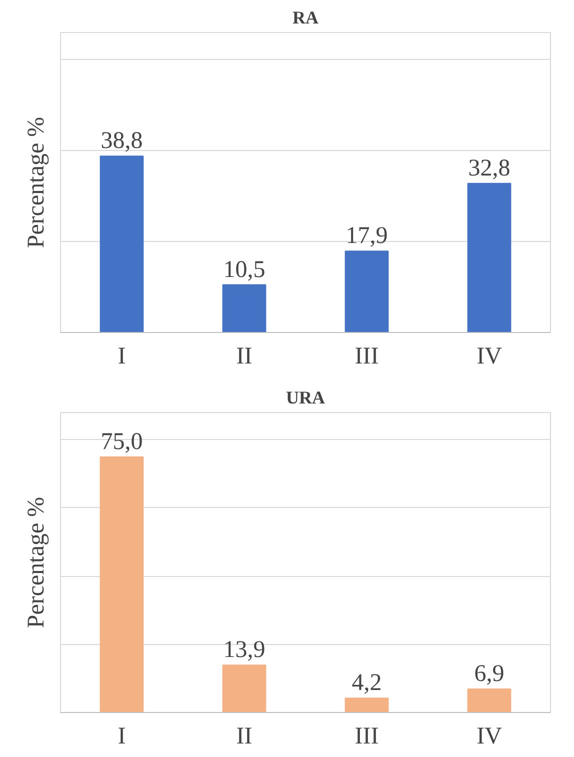 This screenshot has height=757, width=574. What do you see at coordinates (305, 398) in the screenshot?
I see `chart-title: URA` at bounding box center [305, 398].